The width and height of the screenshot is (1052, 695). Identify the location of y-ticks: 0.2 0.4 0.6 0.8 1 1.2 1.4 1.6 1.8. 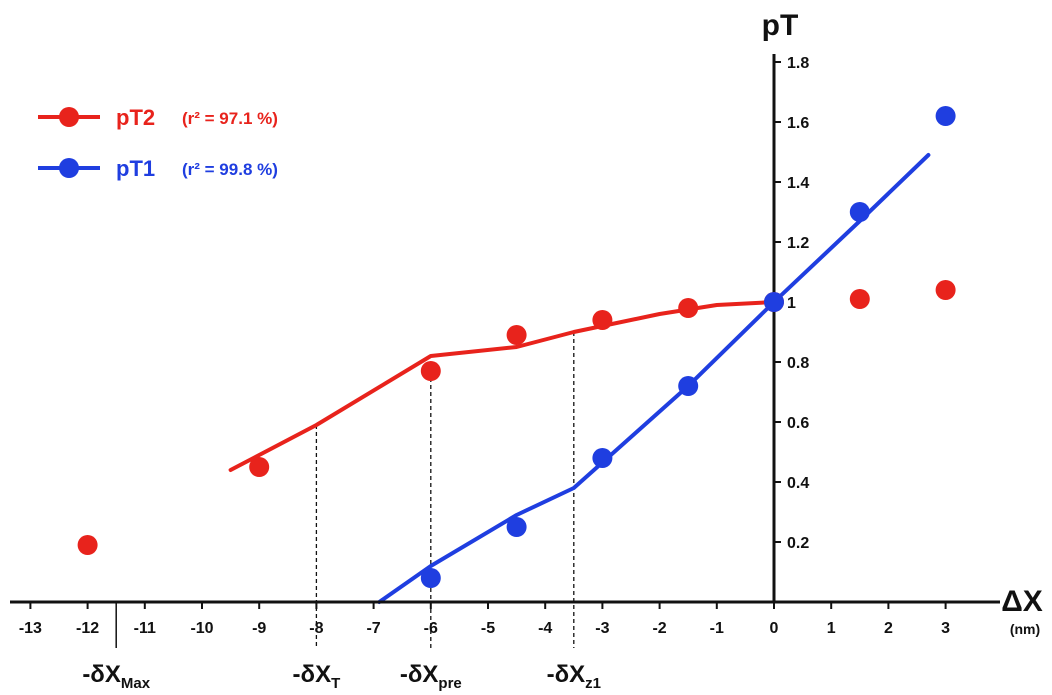
(791, 303).